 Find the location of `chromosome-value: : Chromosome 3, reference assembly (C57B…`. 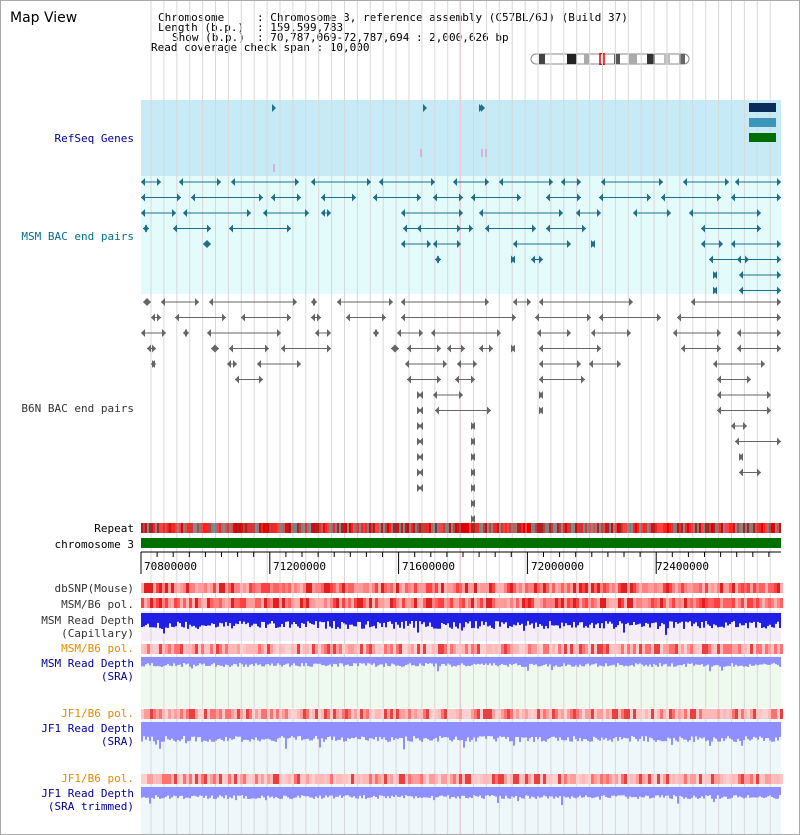

chromosome-value: : Chromosome 3, reference assembly (C57B… is located at coordinates (442, 17).